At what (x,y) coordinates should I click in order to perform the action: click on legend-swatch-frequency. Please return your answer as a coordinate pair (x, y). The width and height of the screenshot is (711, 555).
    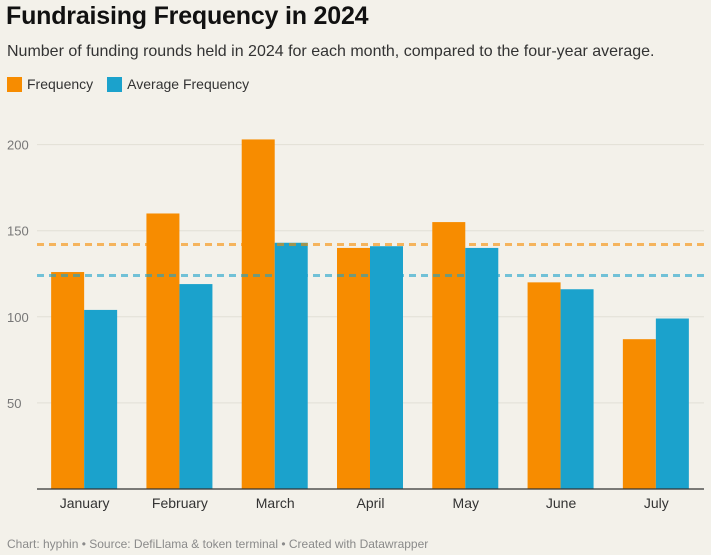
    Looking at the image, I should click on (14, 84).